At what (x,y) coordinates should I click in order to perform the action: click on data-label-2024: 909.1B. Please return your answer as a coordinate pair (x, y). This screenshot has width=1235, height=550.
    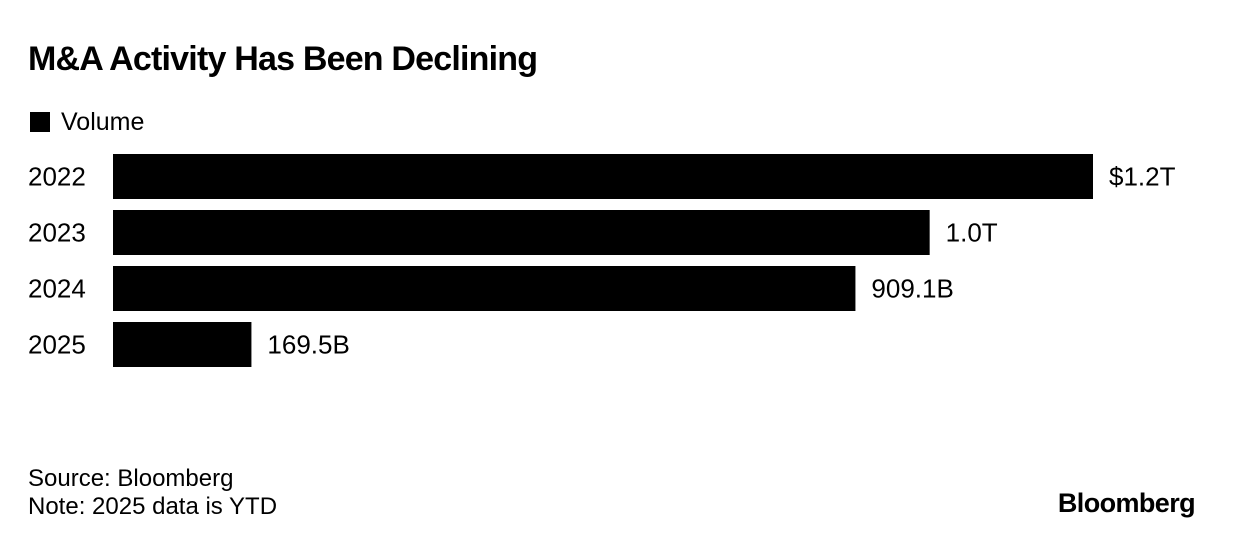
    Looking at the image, I should click on (912, 289).